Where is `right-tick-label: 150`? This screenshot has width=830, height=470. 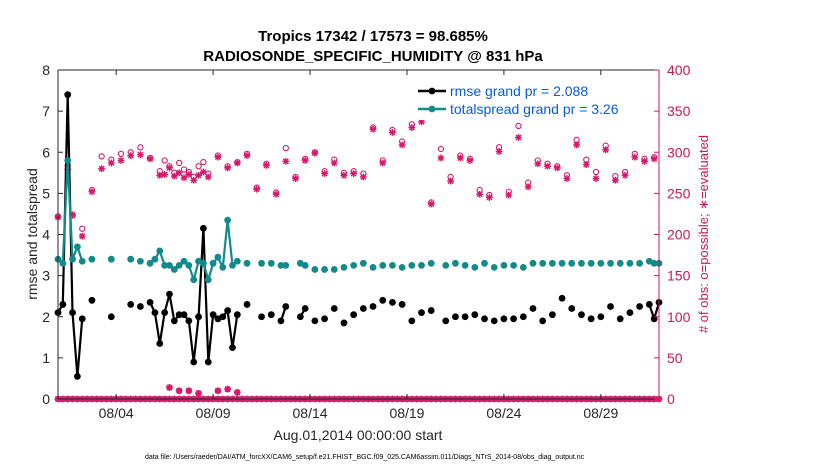 right-tick-label: 150 is located at coordinates (679, 276).